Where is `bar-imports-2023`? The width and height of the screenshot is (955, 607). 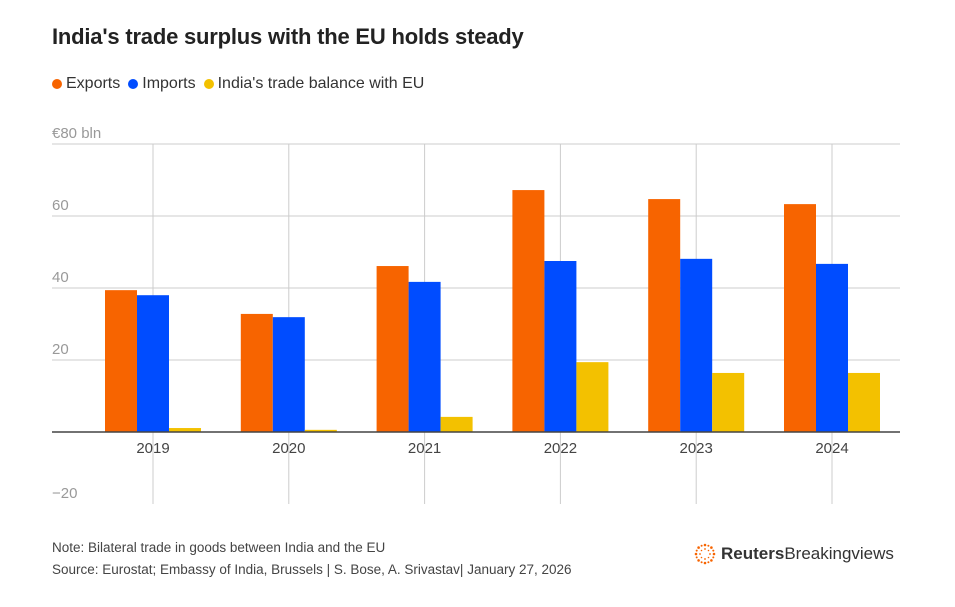 bar-imports-2023 is located at coordinates (696, 345).